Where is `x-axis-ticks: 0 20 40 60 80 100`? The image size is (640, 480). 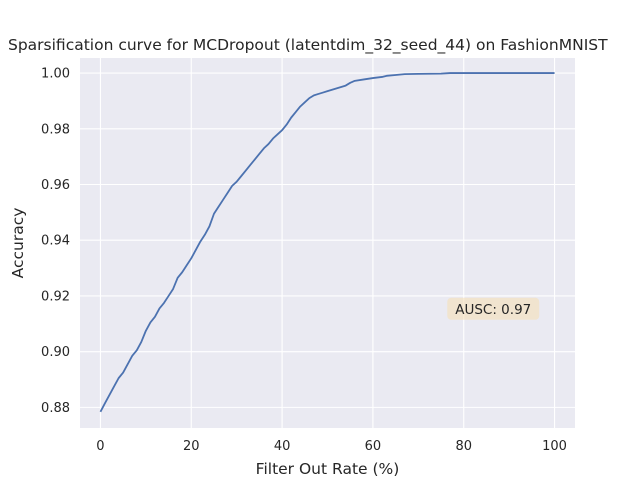 x-axis-ticks: 0 20 40 60 80 100 is located at coordinates (331, 446).